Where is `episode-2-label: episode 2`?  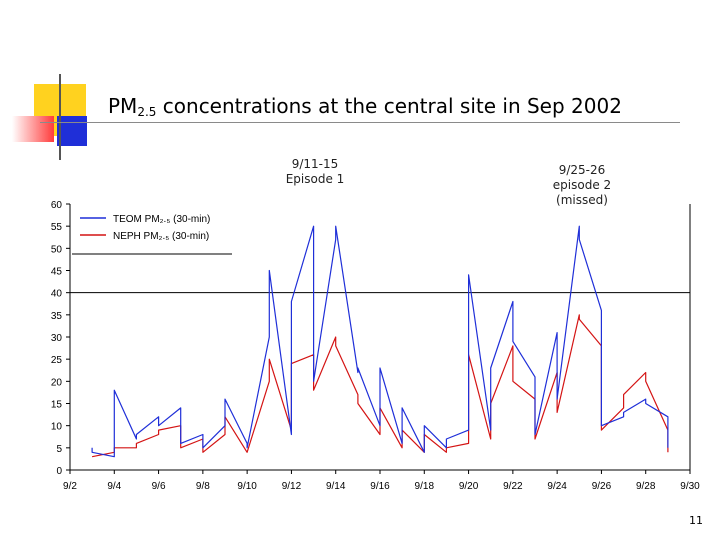
episode-2-label: episode 2 is located at coordinates (582, 185).